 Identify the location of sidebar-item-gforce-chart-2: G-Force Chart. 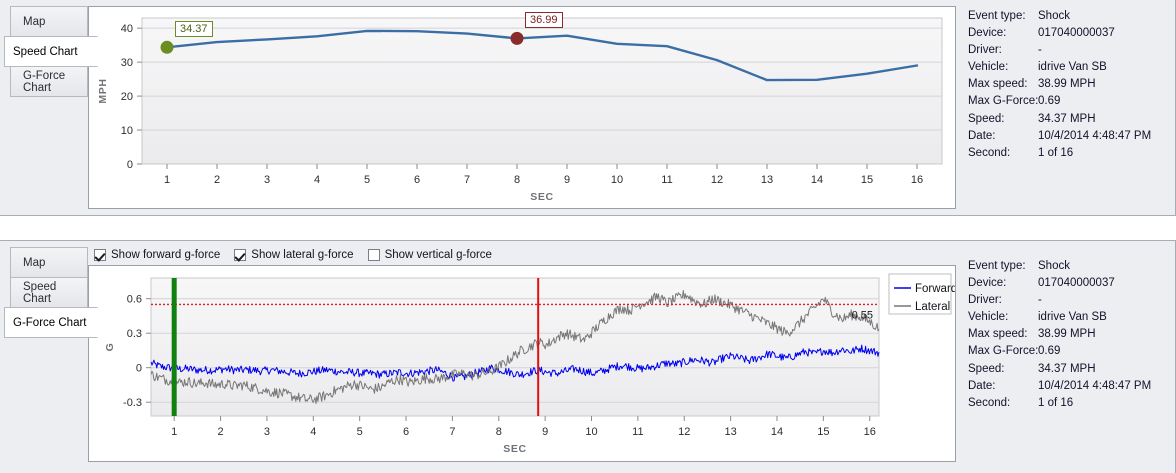
(51, 322).